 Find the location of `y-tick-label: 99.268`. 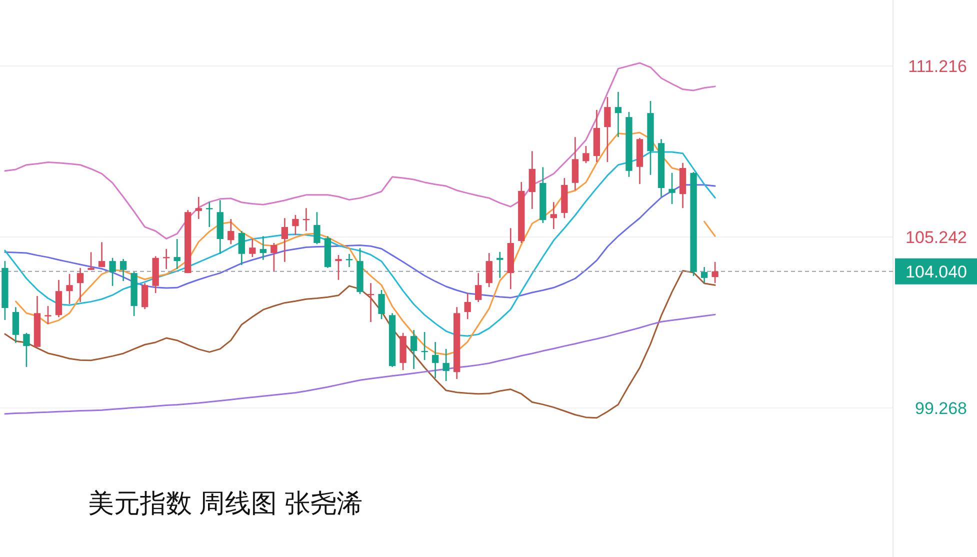

y-tick-label: 99.268 is located at coordinates (941, 408).